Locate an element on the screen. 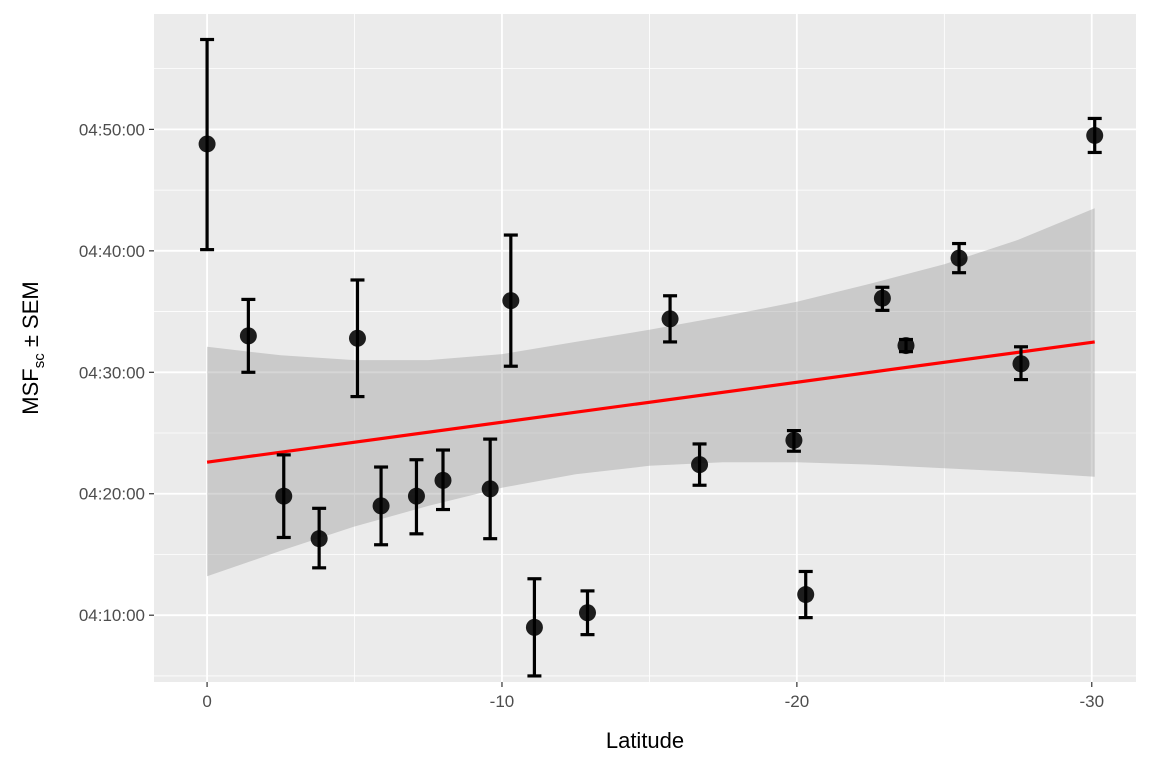 The height and width of the screenshot is (773, 1152). fit-line is located at coordinates (650, 402).